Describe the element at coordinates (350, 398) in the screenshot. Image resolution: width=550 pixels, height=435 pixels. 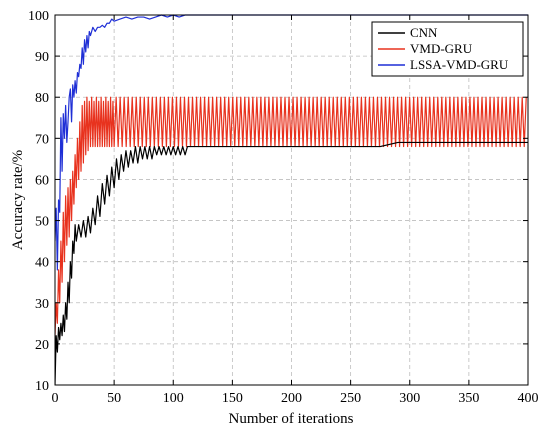
I see `x-tick-label: 250` at that location.